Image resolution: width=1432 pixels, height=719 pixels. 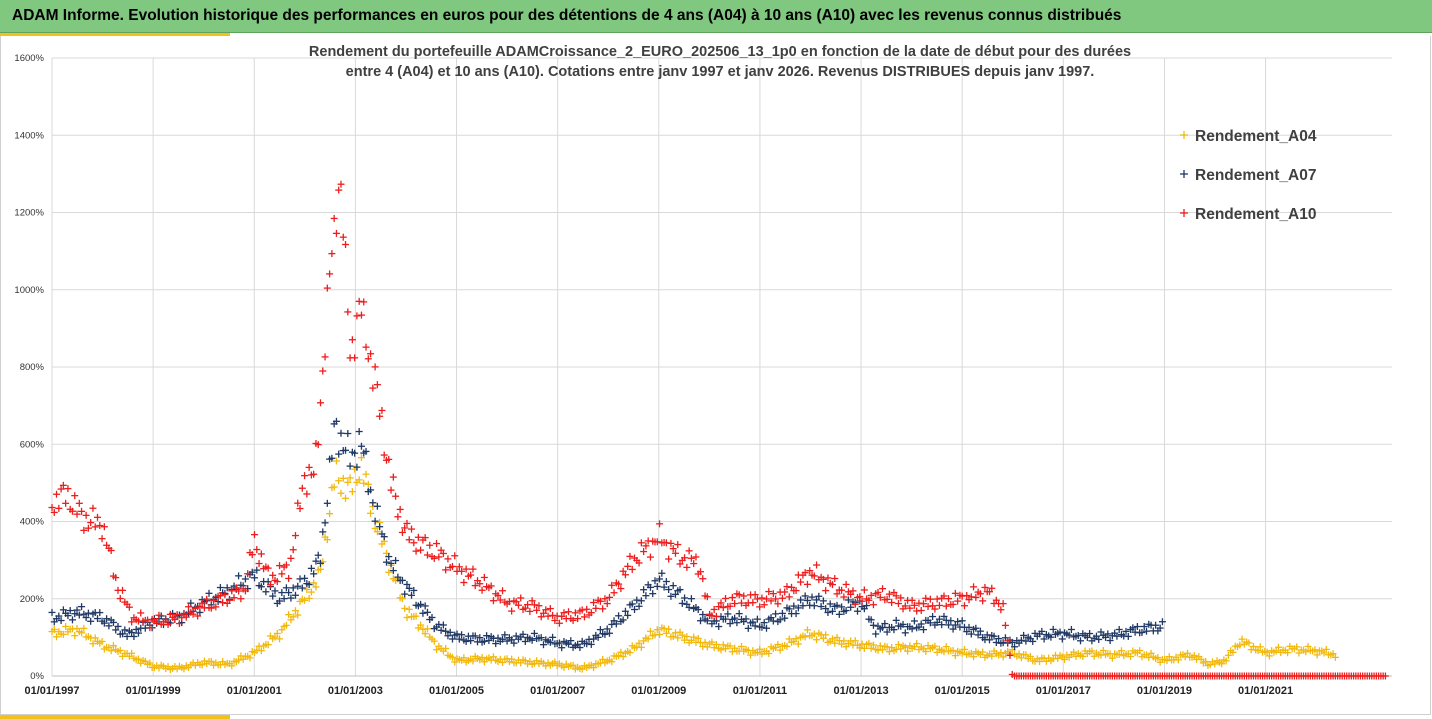 I want to click on legend: Rendement_A04 Rendement_A07 Rendement_A10, so click(x=1248, y=175).